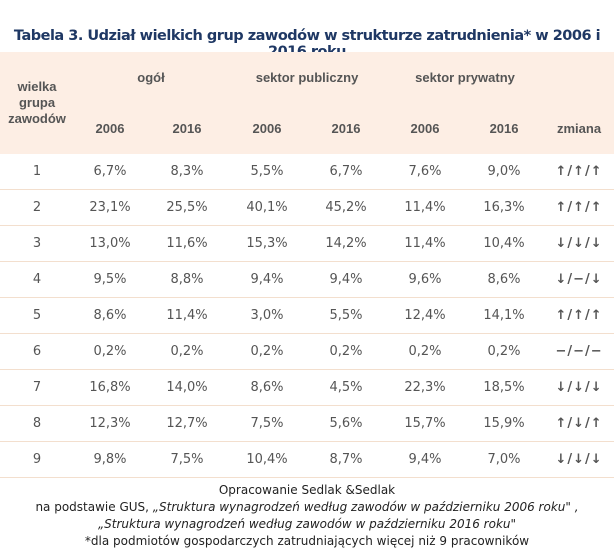  I want to click on share-cell: 14,0%, so click(187, 387).